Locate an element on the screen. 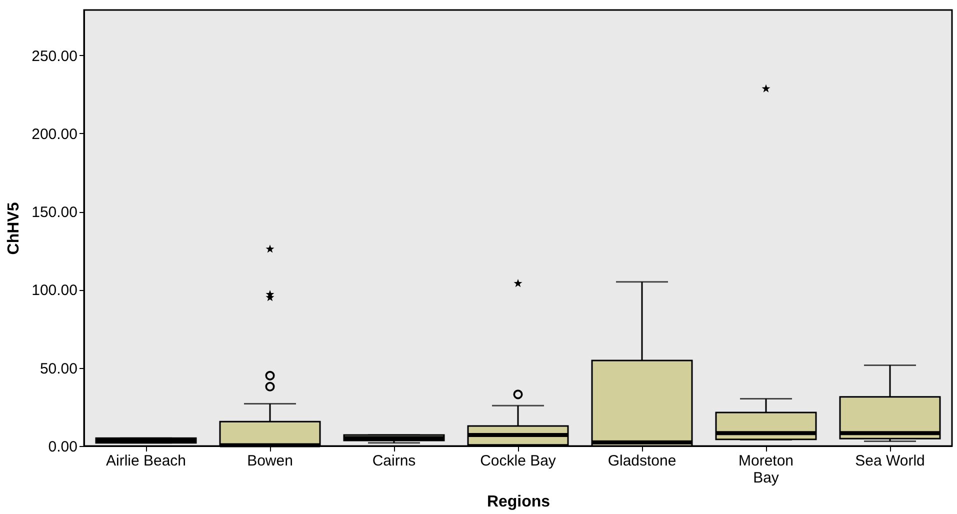  x-tick-label: Cockle Bay is located at coordinates (518, 461).